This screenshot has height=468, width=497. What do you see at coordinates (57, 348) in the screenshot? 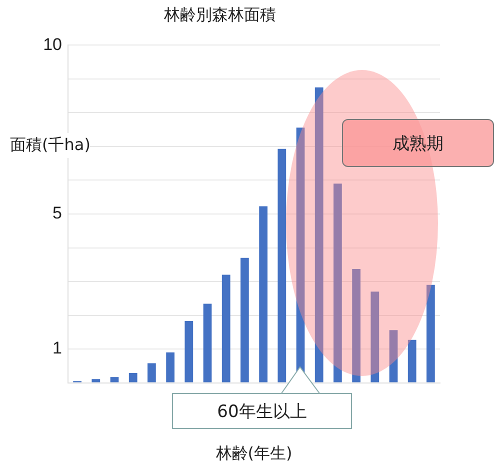
I see `y-tick-label: 1` at bounding box center [57, 348].